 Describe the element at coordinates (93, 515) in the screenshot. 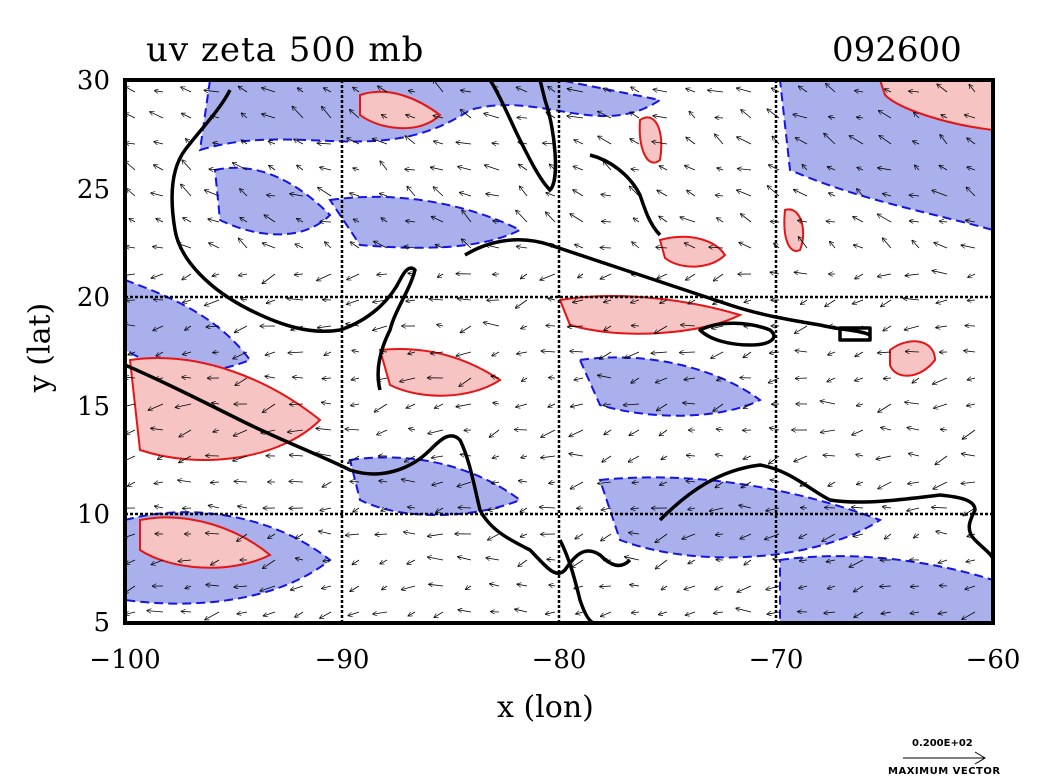

I see `y-tick-label: 10` at that location.